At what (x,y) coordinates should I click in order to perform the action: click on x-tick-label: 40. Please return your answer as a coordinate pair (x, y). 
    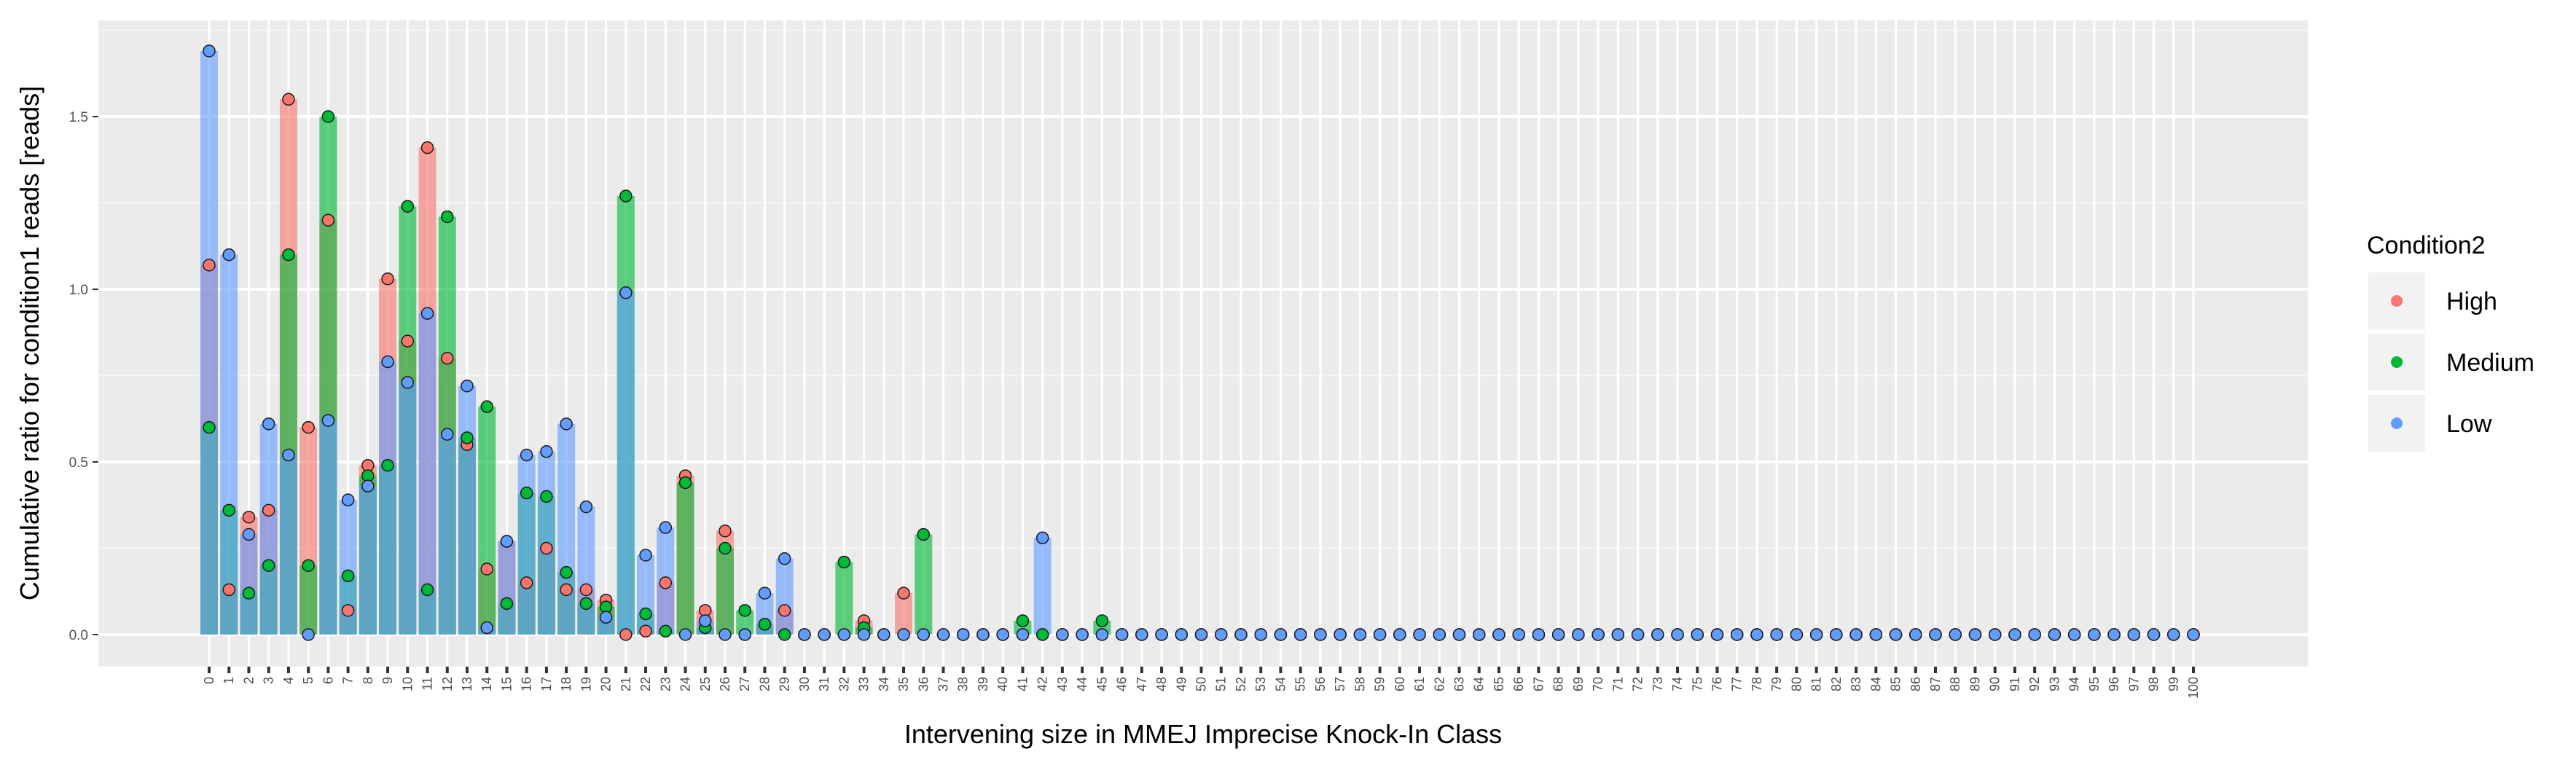
    Looking at the image, I should click on (1002, 684).